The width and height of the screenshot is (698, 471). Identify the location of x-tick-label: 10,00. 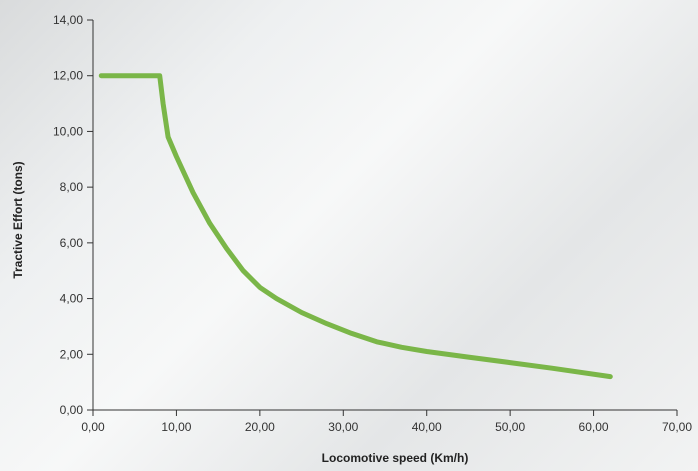
(176, 427).